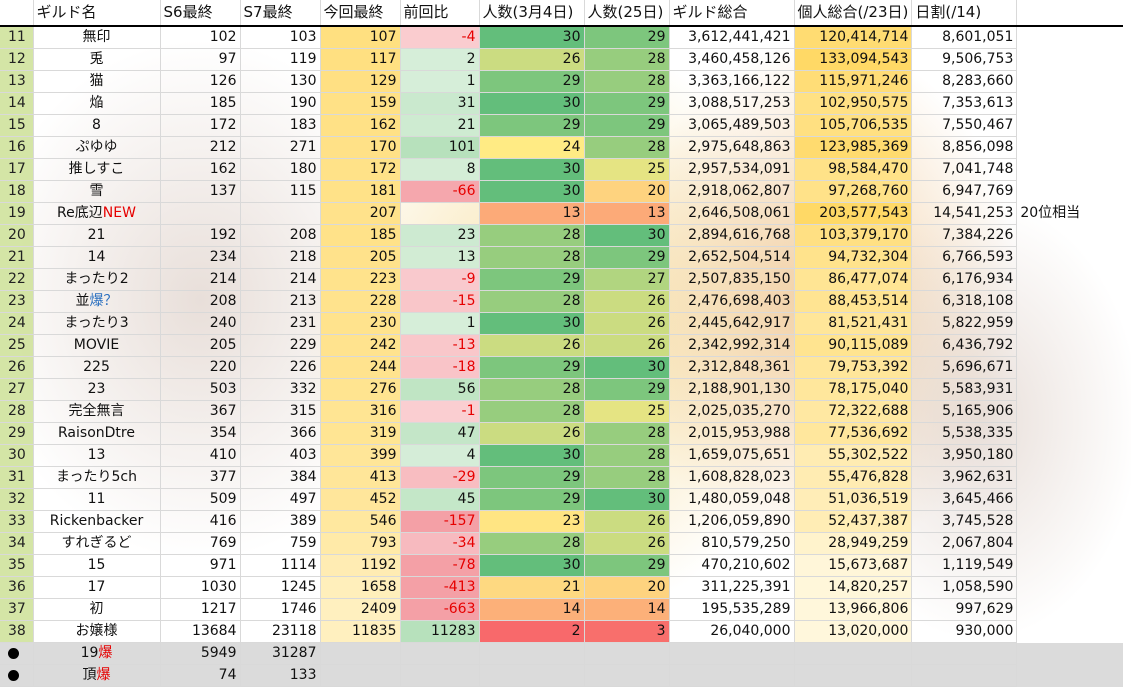 The width and height of the screenshot is (1131, 687). Describe the element at coordinates (532, 235) in the screenshot. I see `members-mar4: 28` at that location.